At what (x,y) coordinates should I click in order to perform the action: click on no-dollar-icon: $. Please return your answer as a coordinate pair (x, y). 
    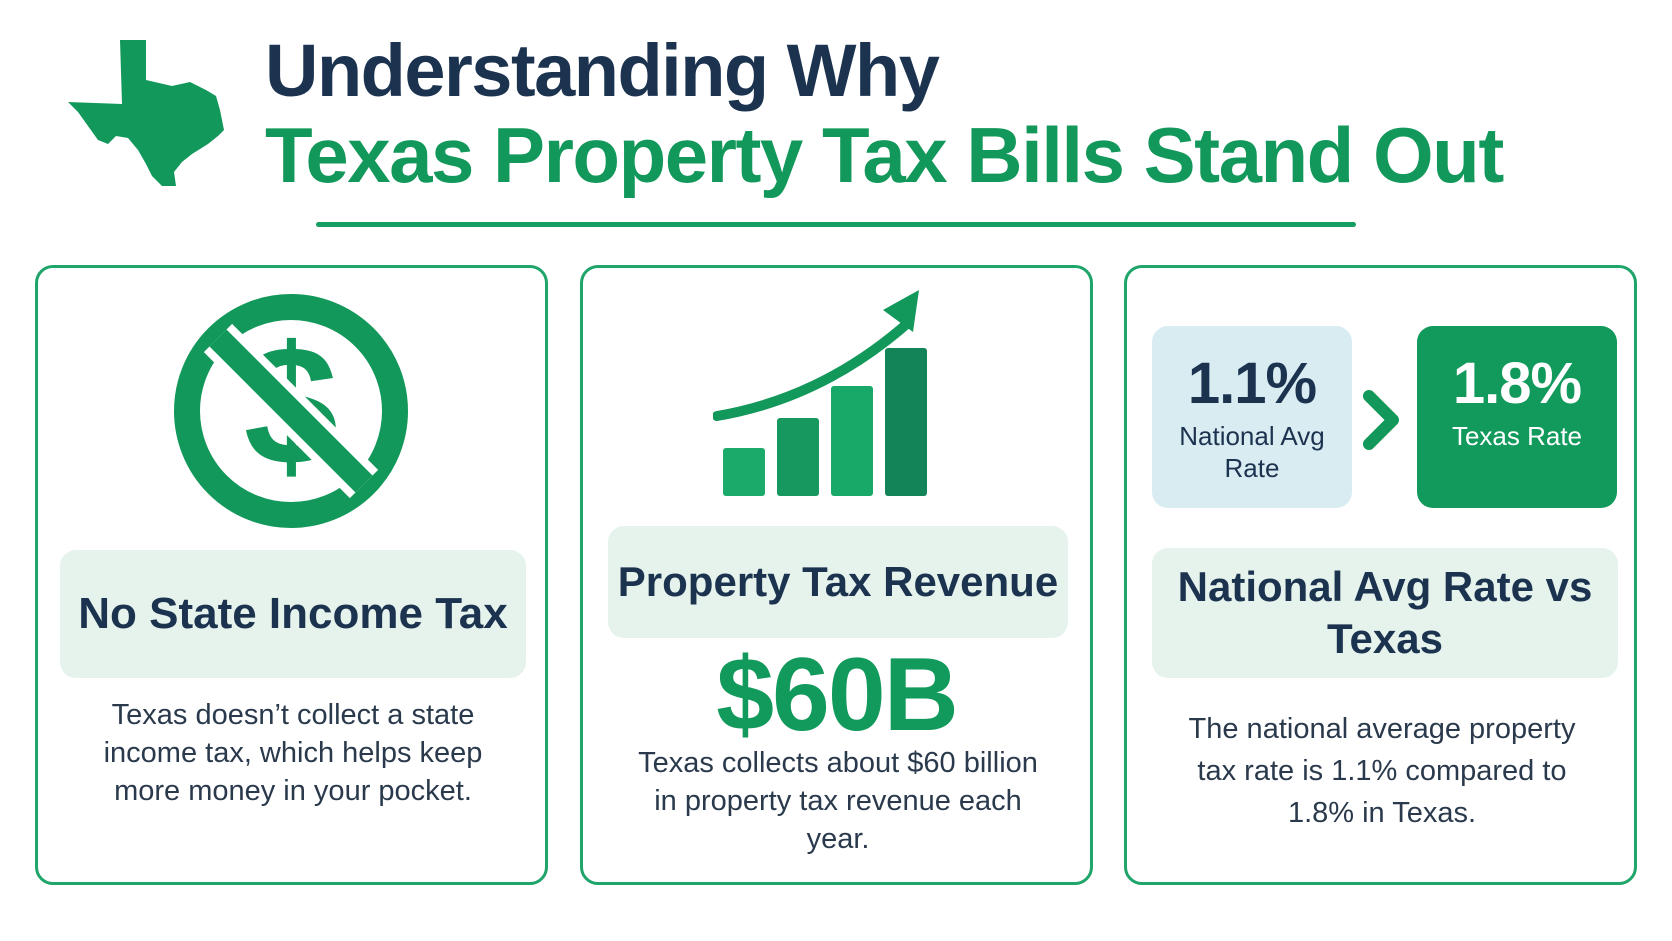
    Looking at the image, I should click on (291, 411).